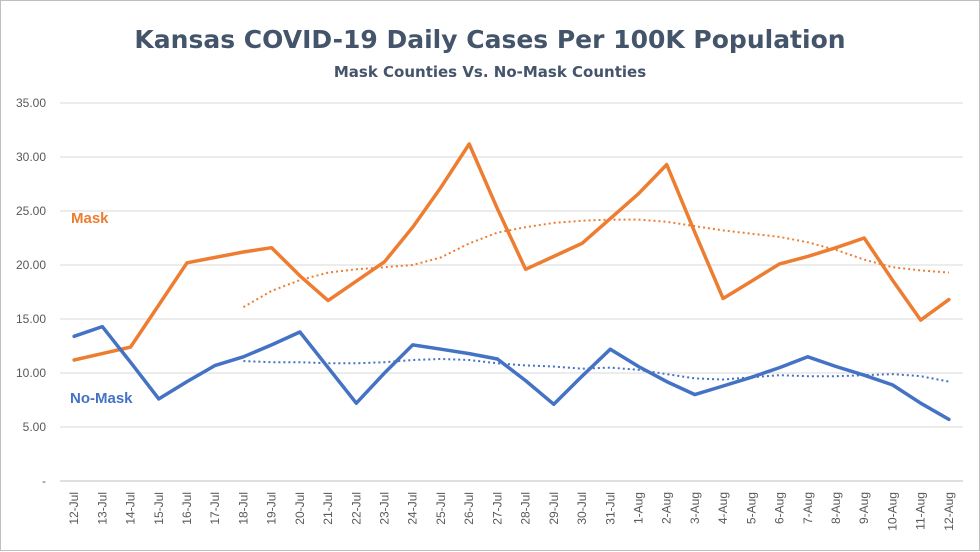  I want to click on x-tick-label: 10-Aug, so click(893, 511).